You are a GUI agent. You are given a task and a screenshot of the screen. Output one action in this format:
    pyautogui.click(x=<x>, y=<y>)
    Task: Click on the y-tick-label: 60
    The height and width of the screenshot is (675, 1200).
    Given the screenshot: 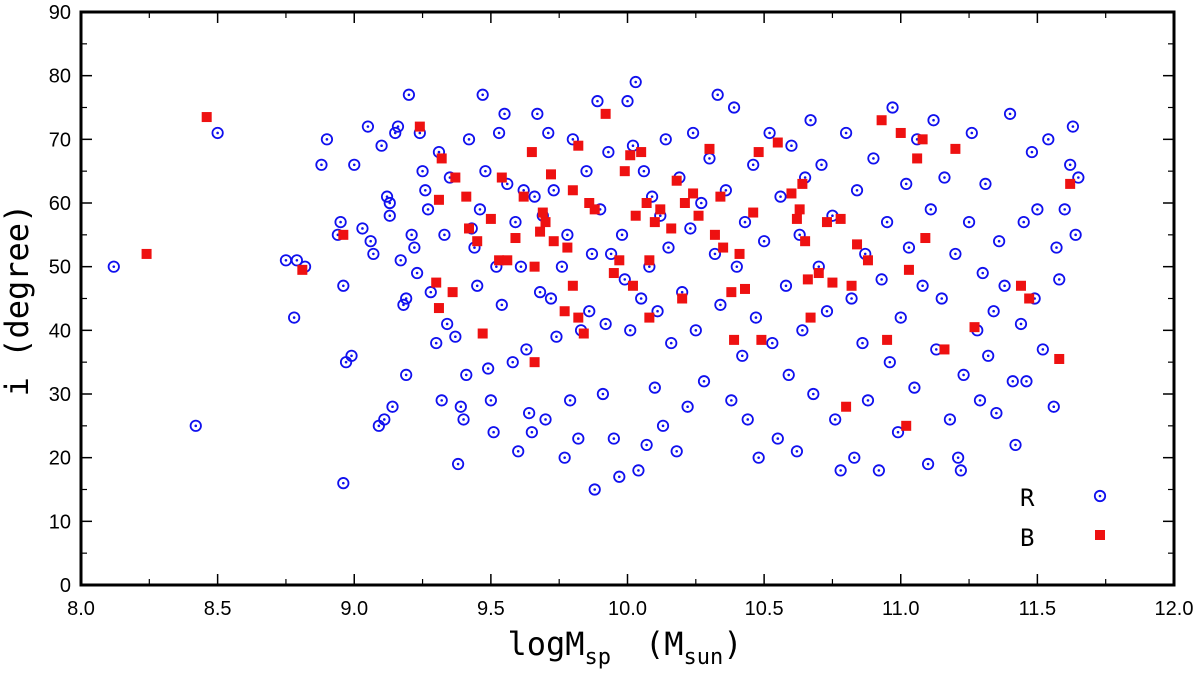 What is the action you would take?
    pyautogui.click(x=60, y=204)
    